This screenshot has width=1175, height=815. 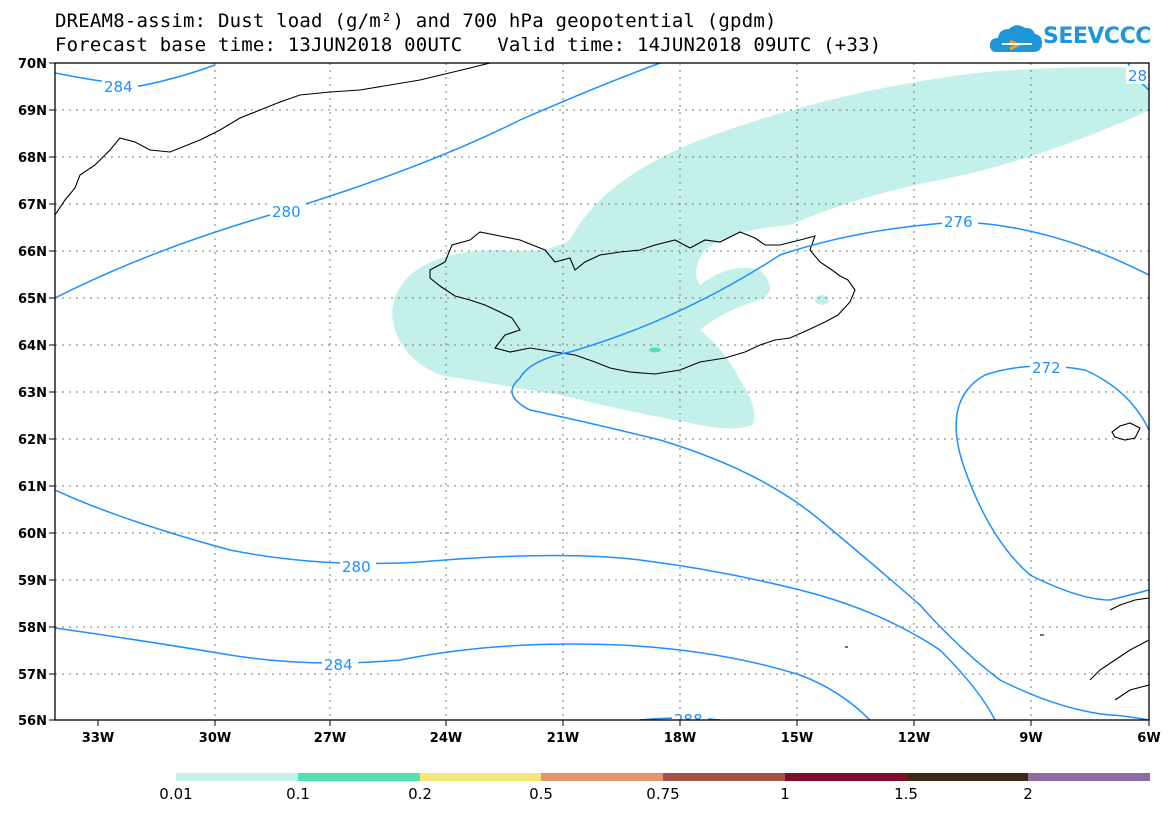 What do you see at coordinates (32, 158) in the screenshot?
I see `lat-label: 68N` at bounding box center [32, 158].